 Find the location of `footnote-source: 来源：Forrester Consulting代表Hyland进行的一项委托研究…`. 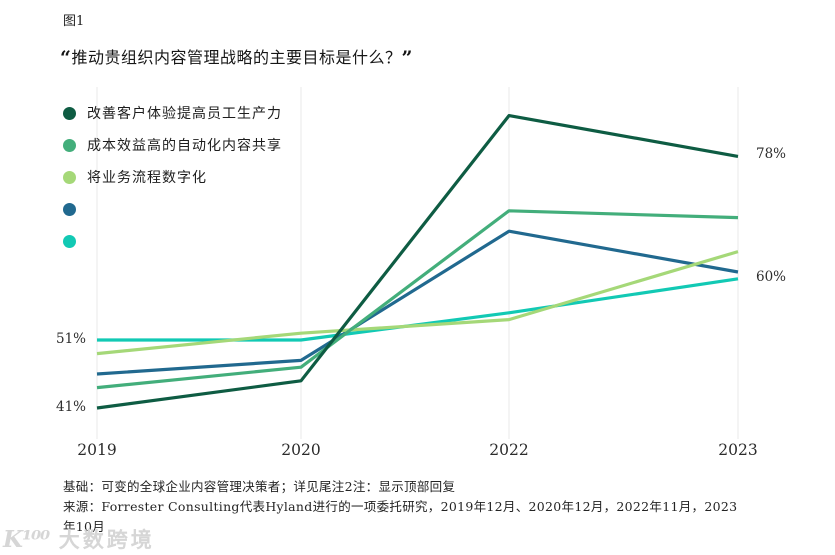

footnote-source: 来源：Forrester Consulting代表Hyland进行的一项委托研究… is located at coordinates (400, 516).